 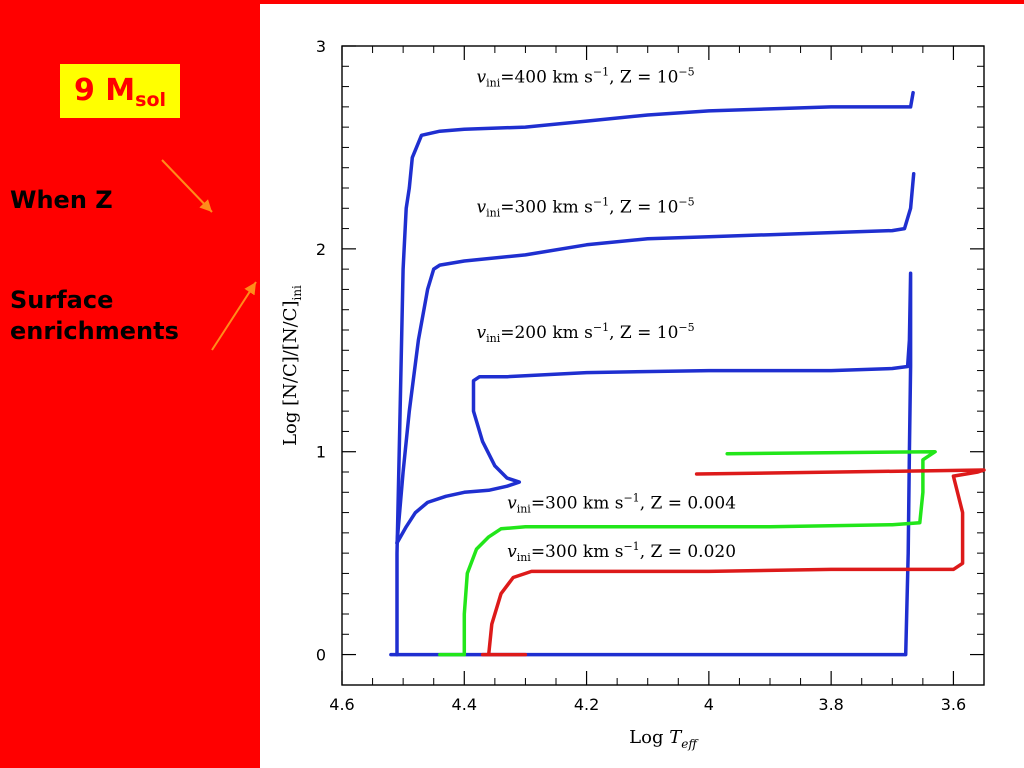 What do you see at coordinates (621, 504) in the screenshot?
I see `series-label-3: vini=300 km s−1, Z = 0.004` at bounding box center [621, 504].